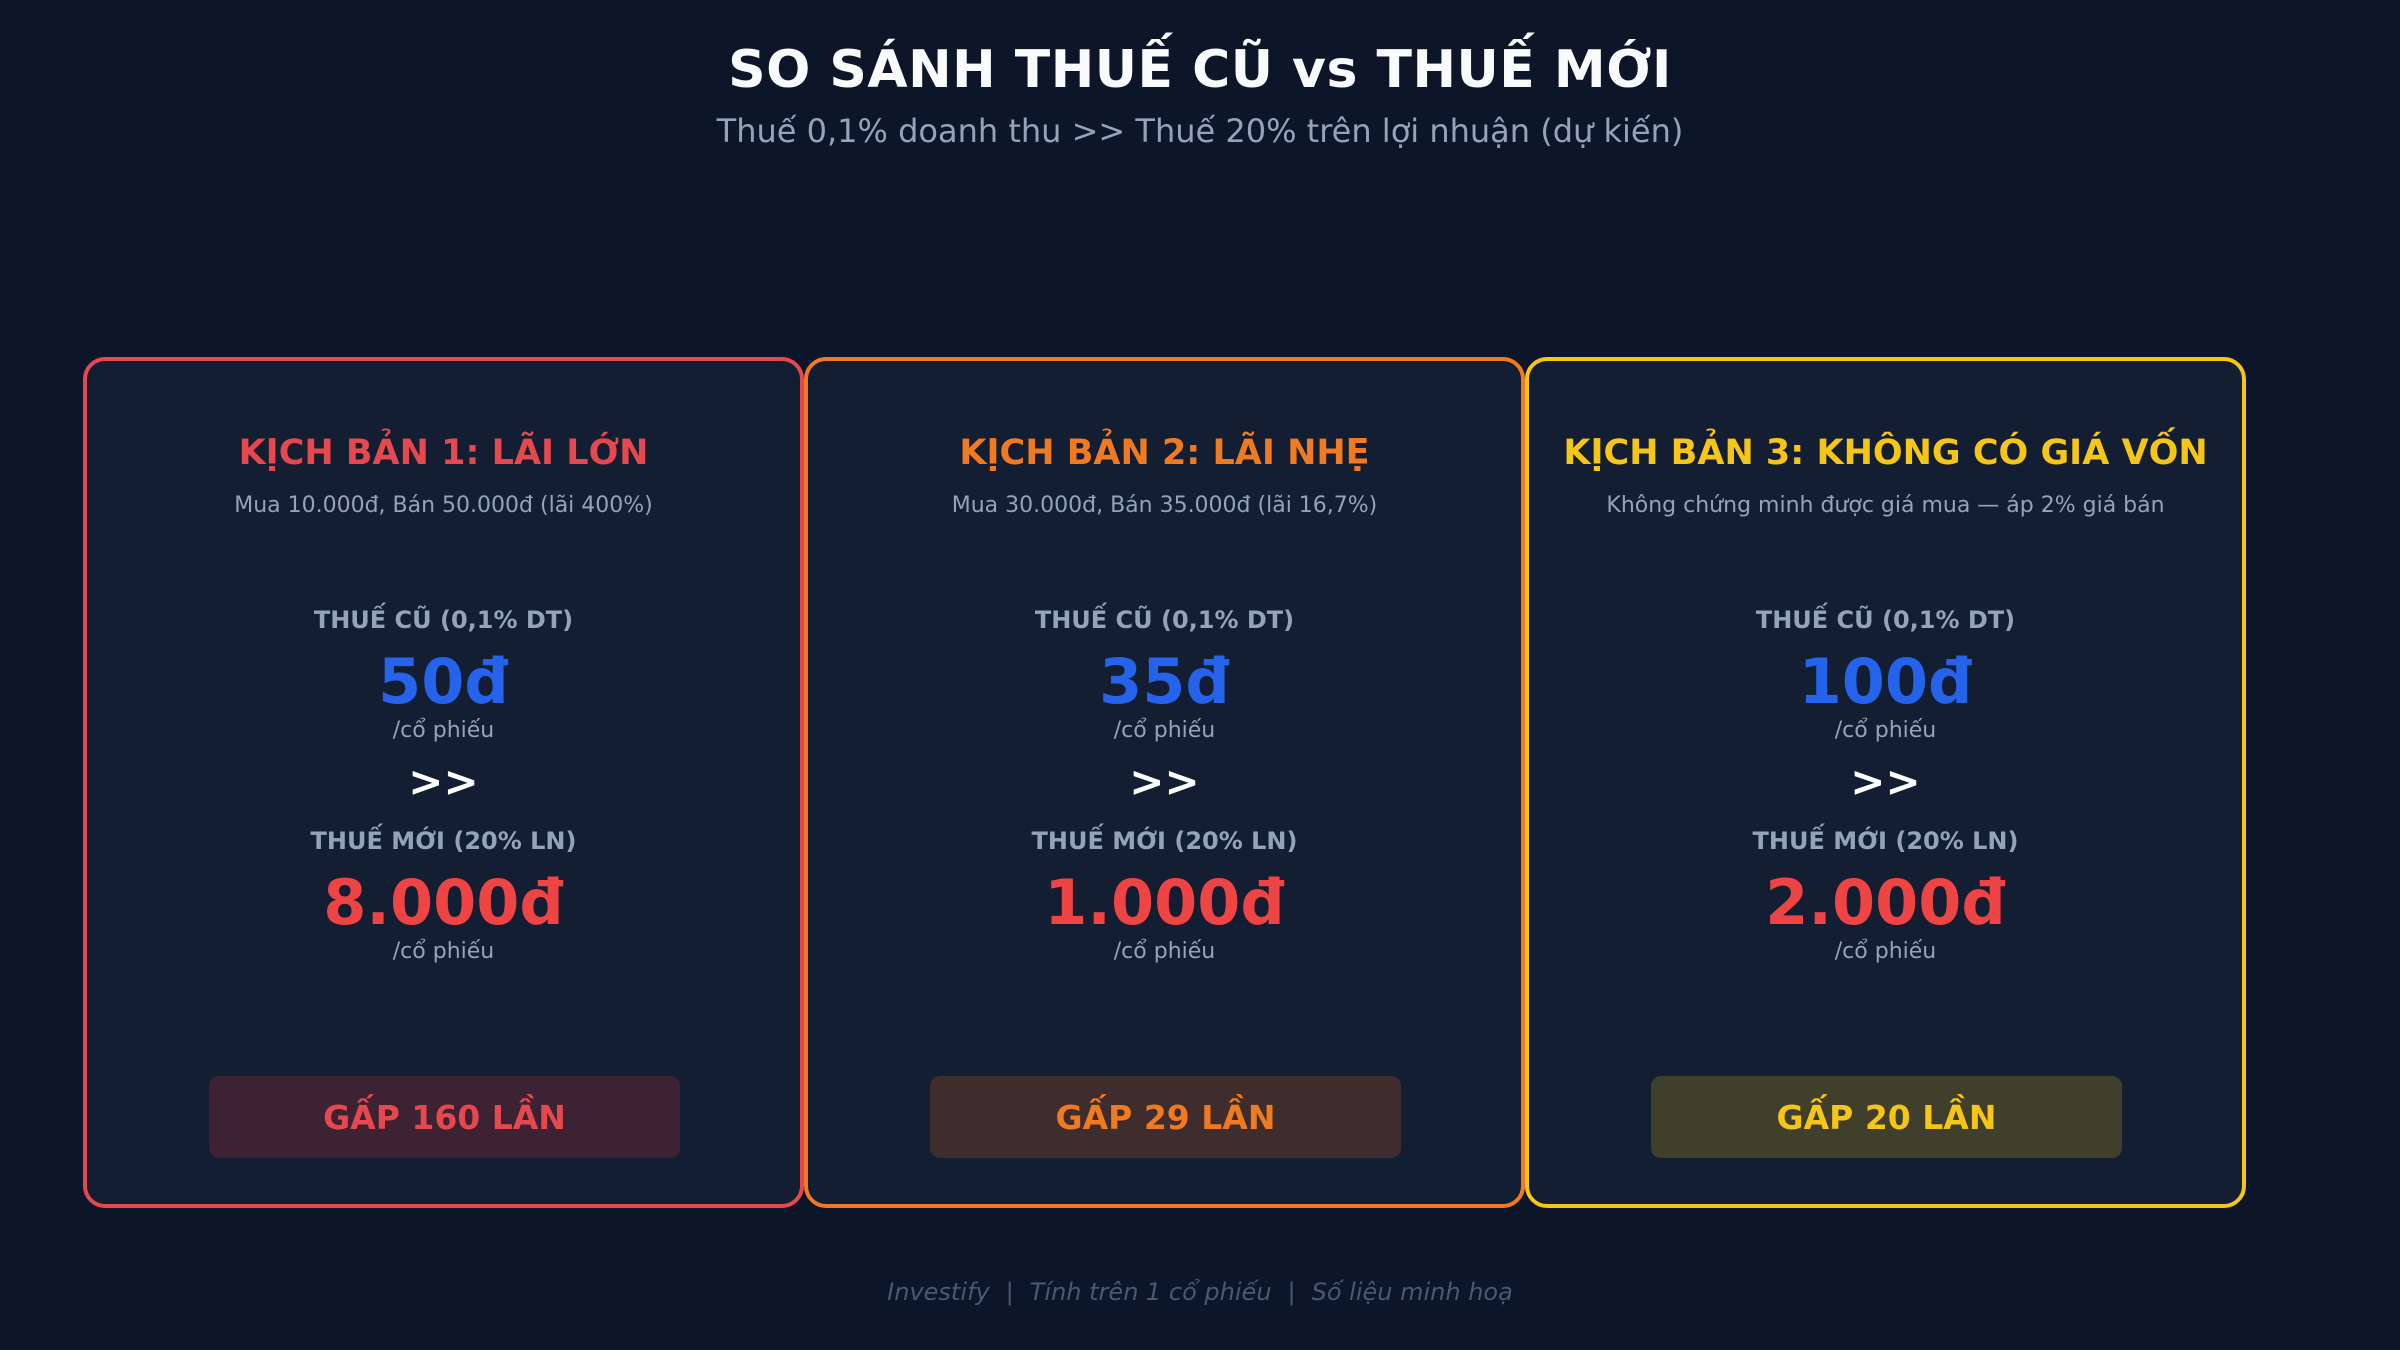 Image resolution: width=2400 pixels, height=1350 pixels. I want to click on new-tax-amount: 1.000đ, so click(1164, 903).